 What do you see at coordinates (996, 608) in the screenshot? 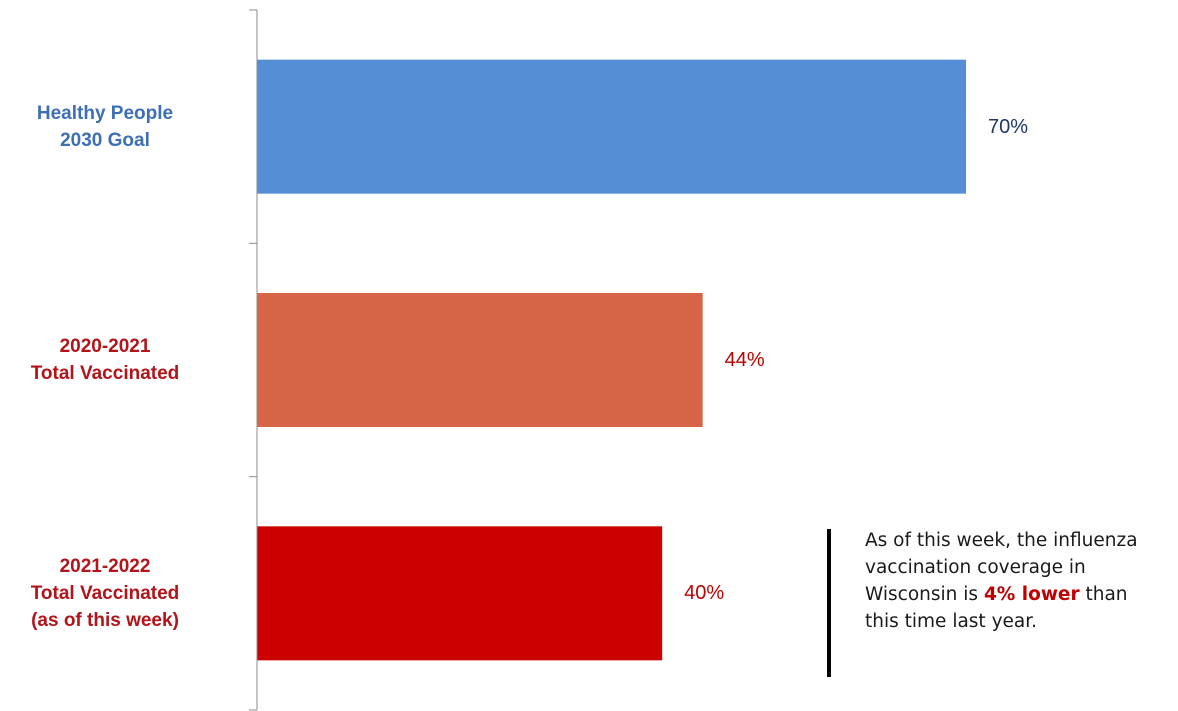
I see `annotation-text-after: than this time last year.` at bounding box center [996, 608].